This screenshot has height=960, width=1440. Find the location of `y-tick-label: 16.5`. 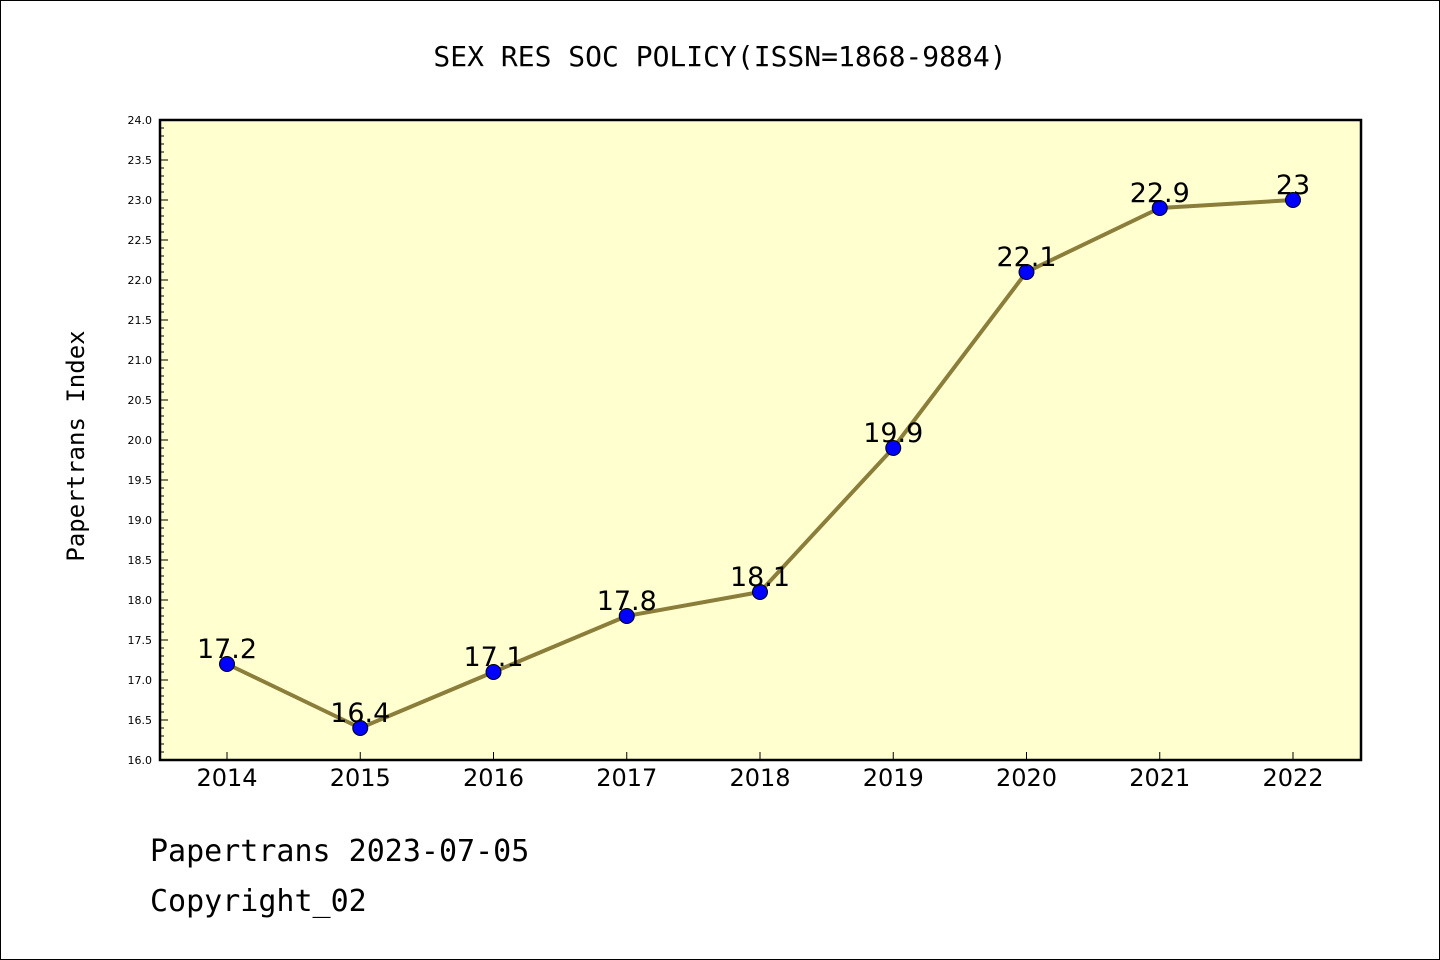

y-tick-label: 16.5 is located at coordinates (140, 720).